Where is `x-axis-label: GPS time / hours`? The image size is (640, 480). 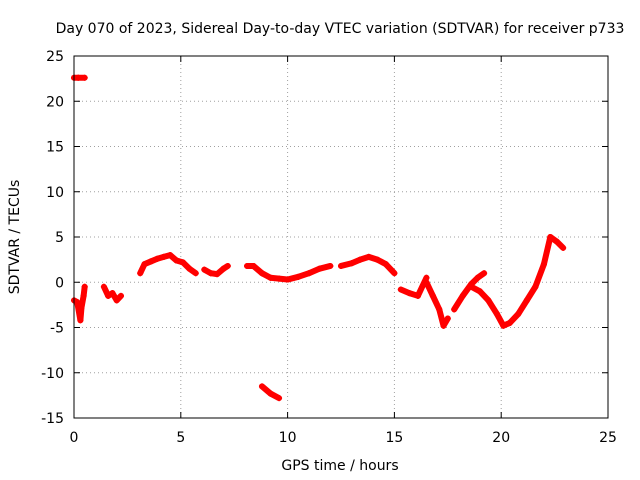 x-axis-label: GPS time / hours is located at coordinates (339, 466).